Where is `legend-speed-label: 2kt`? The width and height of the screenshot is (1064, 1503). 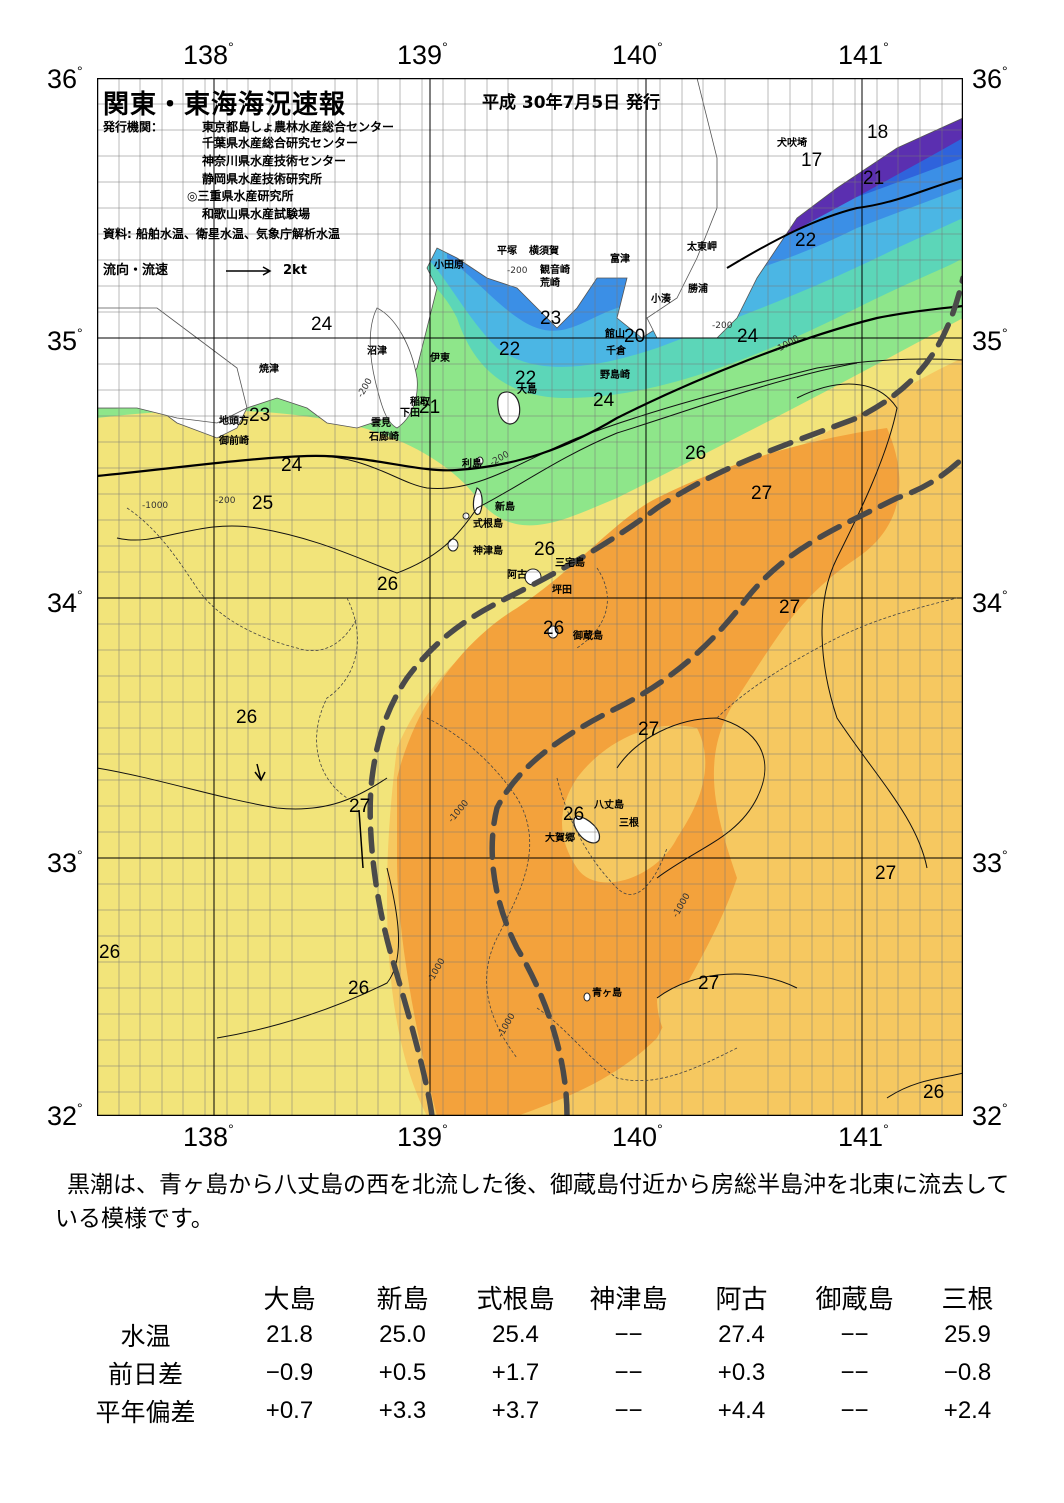 legend-speed-label: 2kt is located at coordinates (295, 270).